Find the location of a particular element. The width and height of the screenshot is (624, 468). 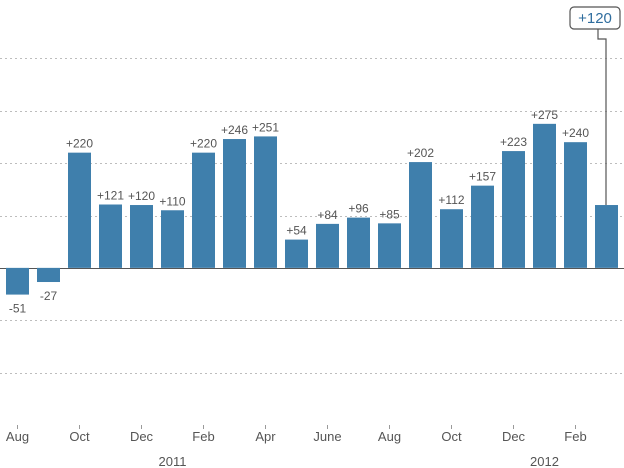

data-label: +84 is located at coordinates (327, 215).